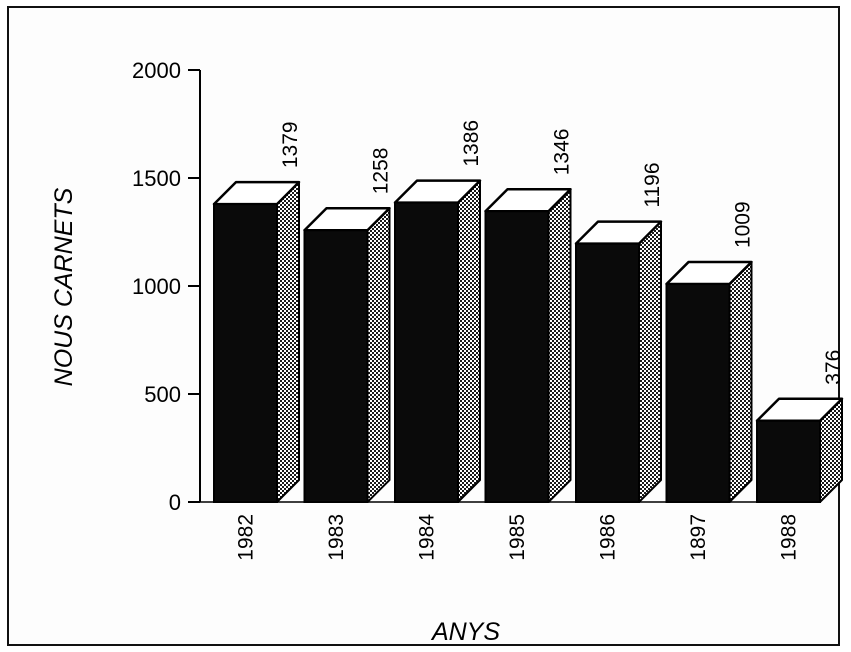  Describe the element at coordinates (608, 537) in the screenshot. I see `x-tick-label: 1986` at that location.